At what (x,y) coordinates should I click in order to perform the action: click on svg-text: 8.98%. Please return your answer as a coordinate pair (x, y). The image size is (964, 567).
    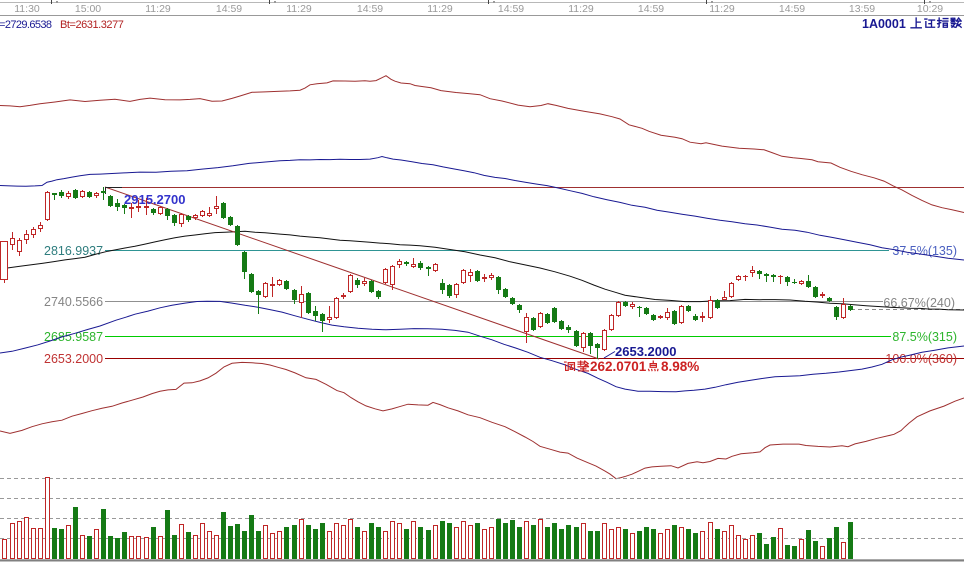
    Looking at the image, I should click on (680, 366).